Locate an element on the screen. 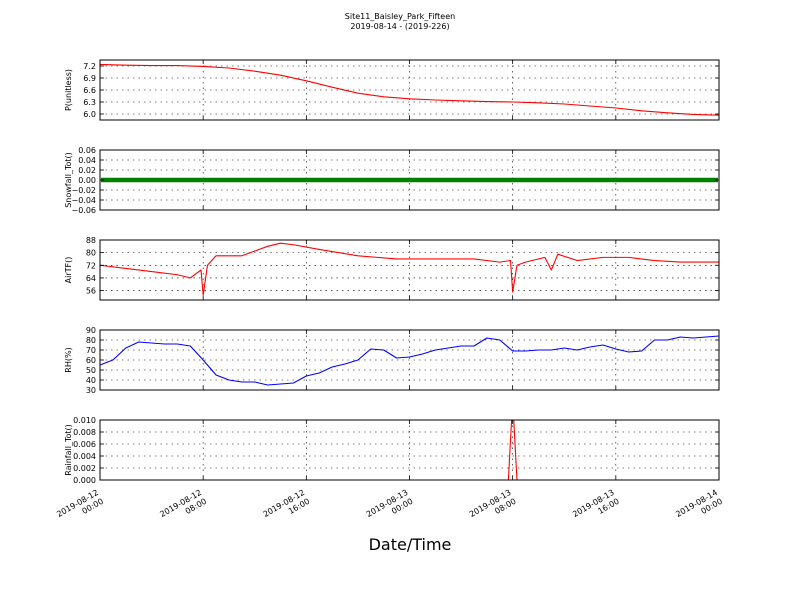 This screenshot has width=800, height=600. y-tick-label: −0.04 is located at coordinates (83, 200).